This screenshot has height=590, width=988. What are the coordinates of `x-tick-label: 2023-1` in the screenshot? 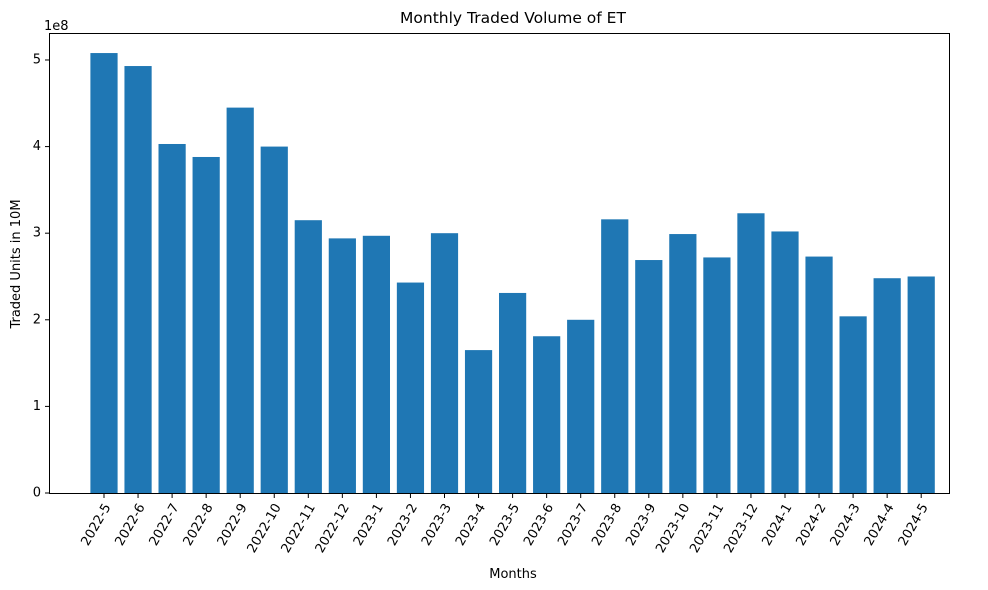 It's located at (369, 524).